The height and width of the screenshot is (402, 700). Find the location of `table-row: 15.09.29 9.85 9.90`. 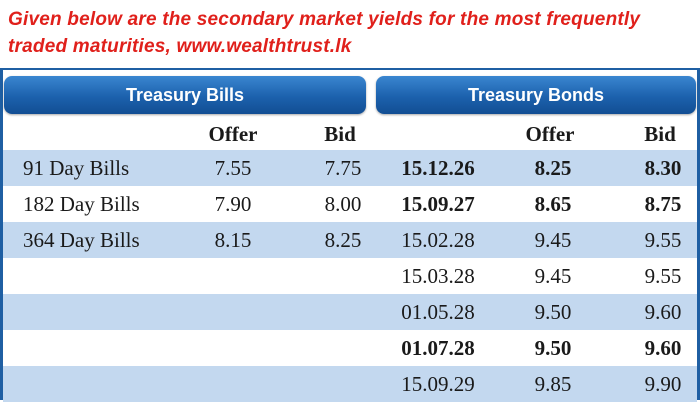

table-row: 15.09.29 9.85 9.90 is located at coordinates (350, 384).